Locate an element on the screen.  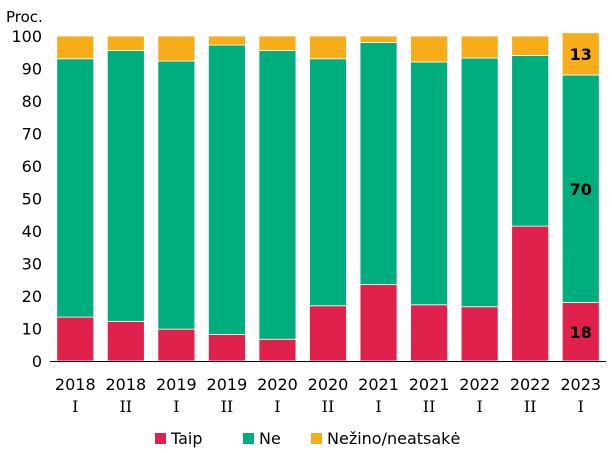
data-label: 70 is located at coordinates (581, 189).